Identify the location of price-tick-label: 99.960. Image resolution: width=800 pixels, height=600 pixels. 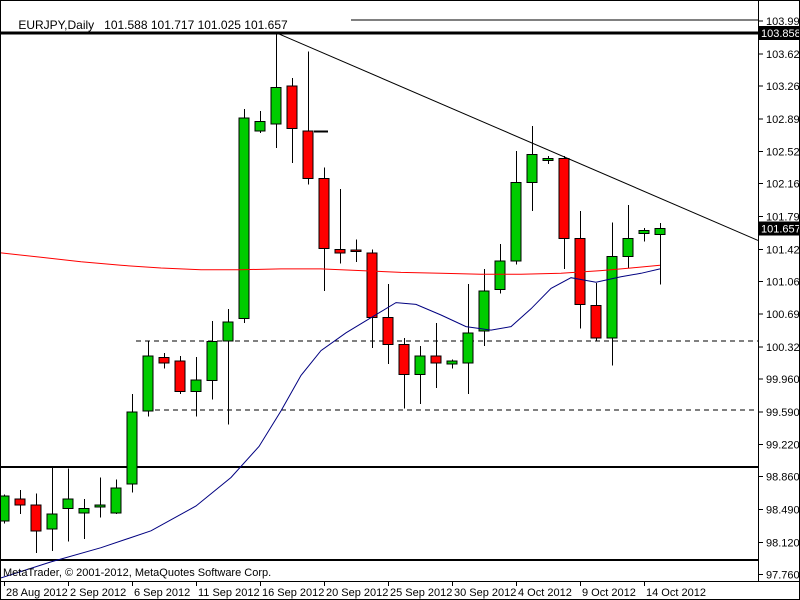
(783, 380).